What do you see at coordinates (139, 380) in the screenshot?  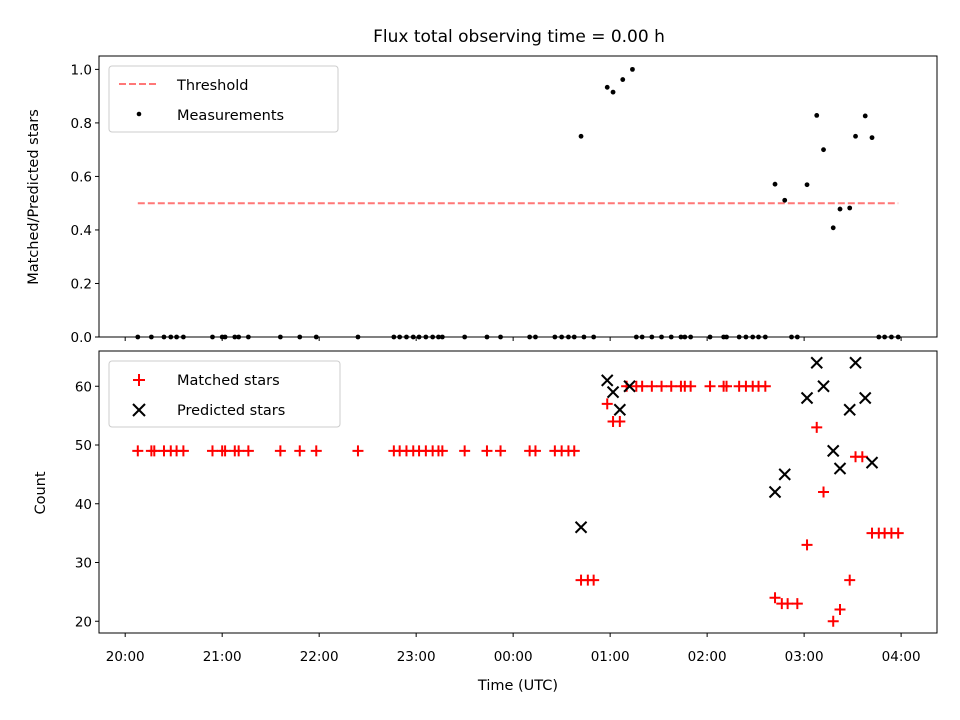 I see `legend-matched-swatch` at bounding box center [139, 380].